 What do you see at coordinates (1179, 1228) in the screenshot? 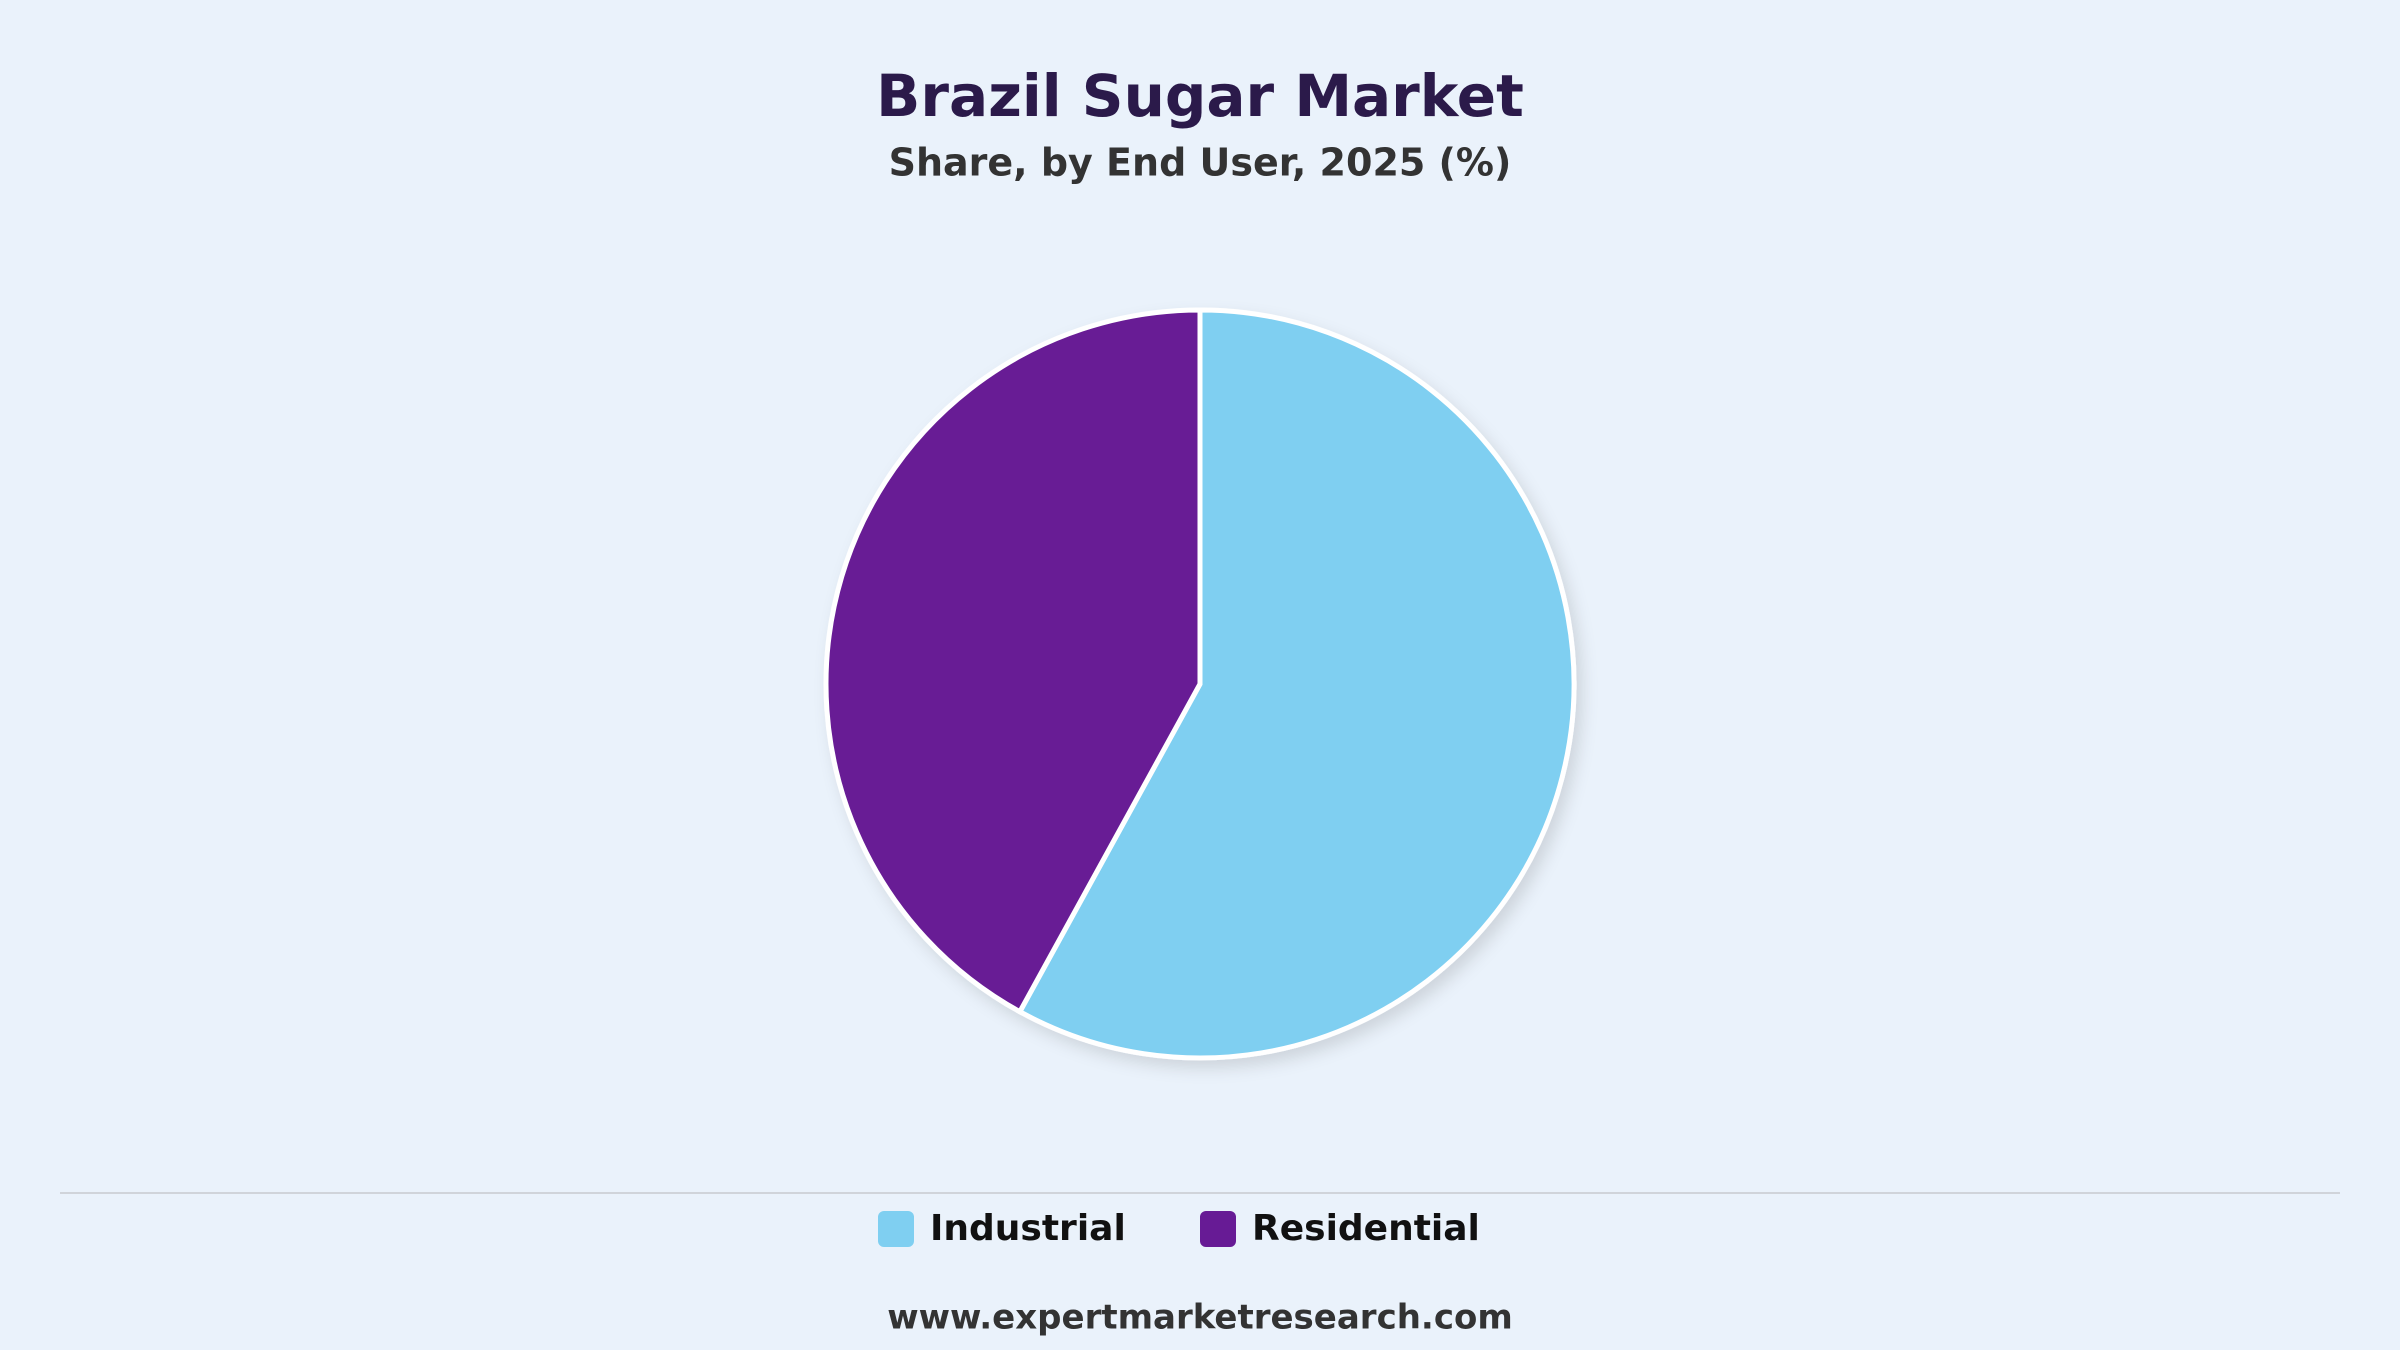
I see `legend: Industrial Residential` at bounding box center [1179, 1228].